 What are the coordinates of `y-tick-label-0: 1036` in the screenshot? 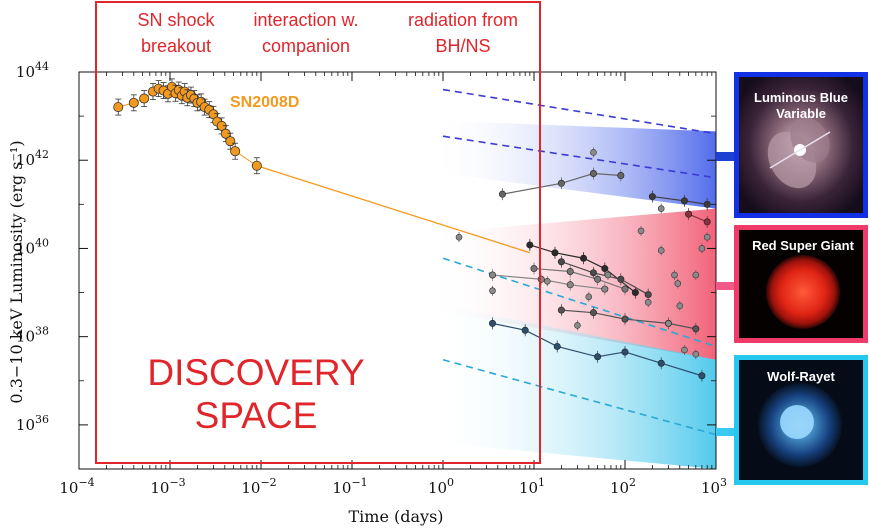 It's located at (32, 423).